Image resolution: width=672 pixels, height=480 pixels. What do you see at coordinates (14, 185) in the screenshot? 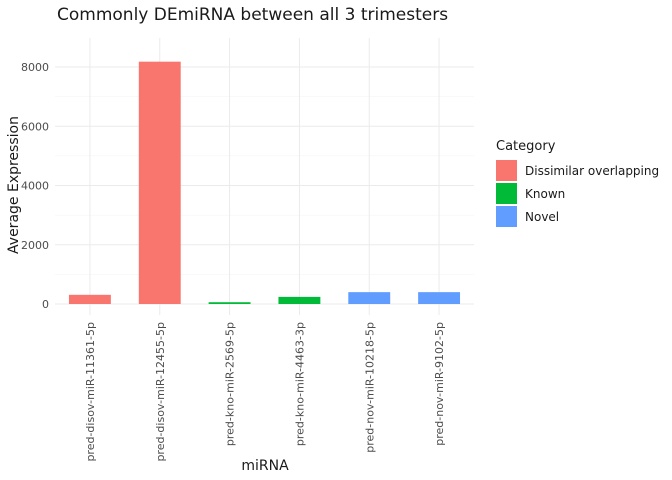
I see `y-axis-title: Average Expression` at bounding box center [14, 185].